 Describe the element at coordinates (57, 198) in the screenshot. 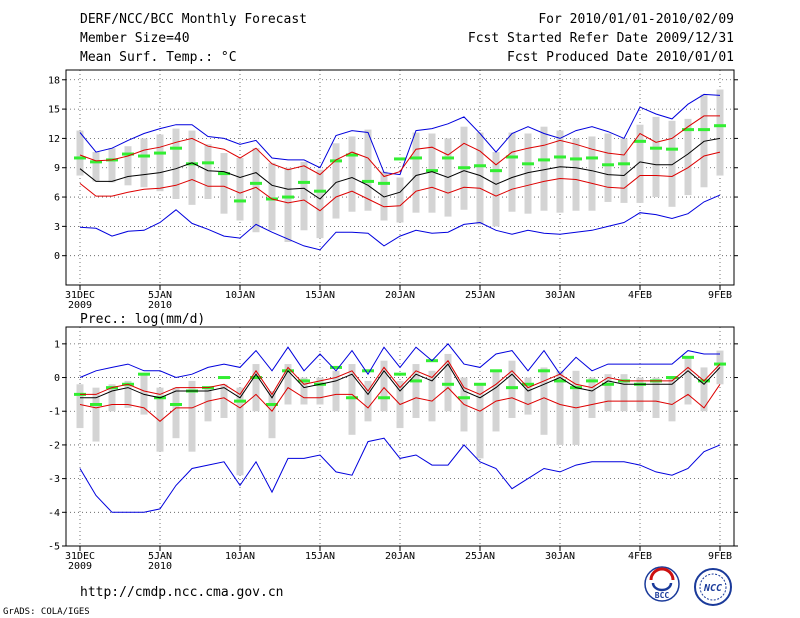

I see `y-tick-label: 6` at that location.